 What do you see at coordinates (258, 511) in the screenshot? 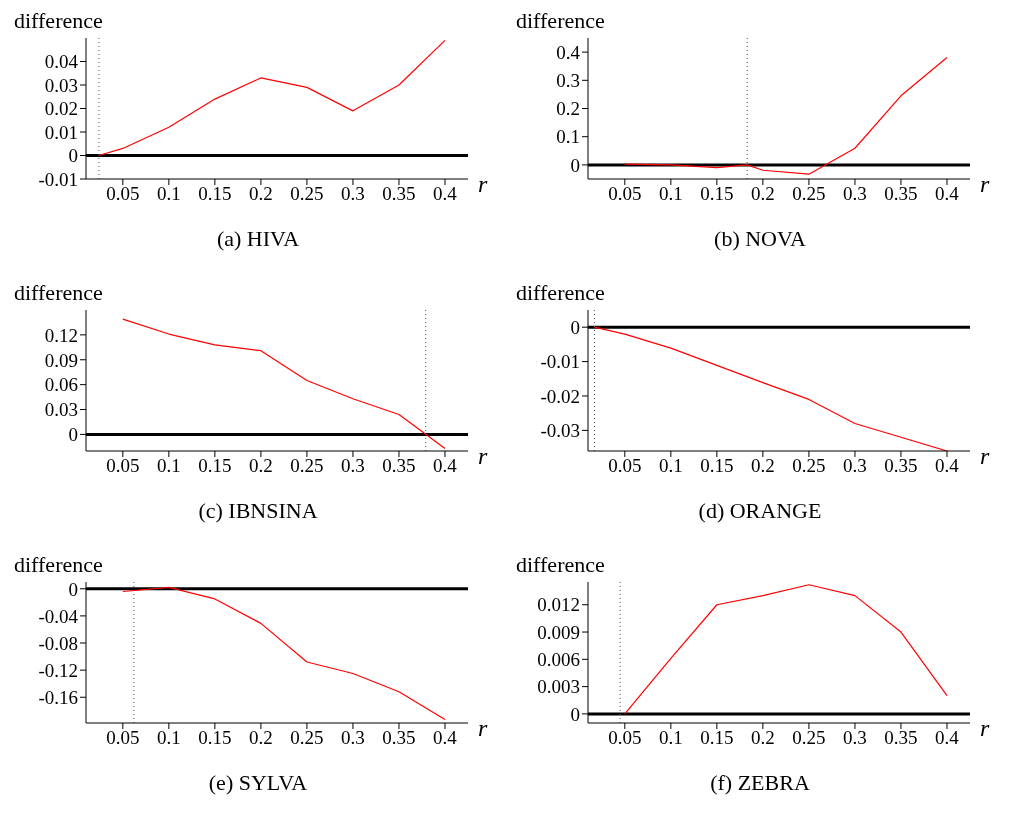
I see `text: (c) IBNSINA` at bounding box center [258, 511].